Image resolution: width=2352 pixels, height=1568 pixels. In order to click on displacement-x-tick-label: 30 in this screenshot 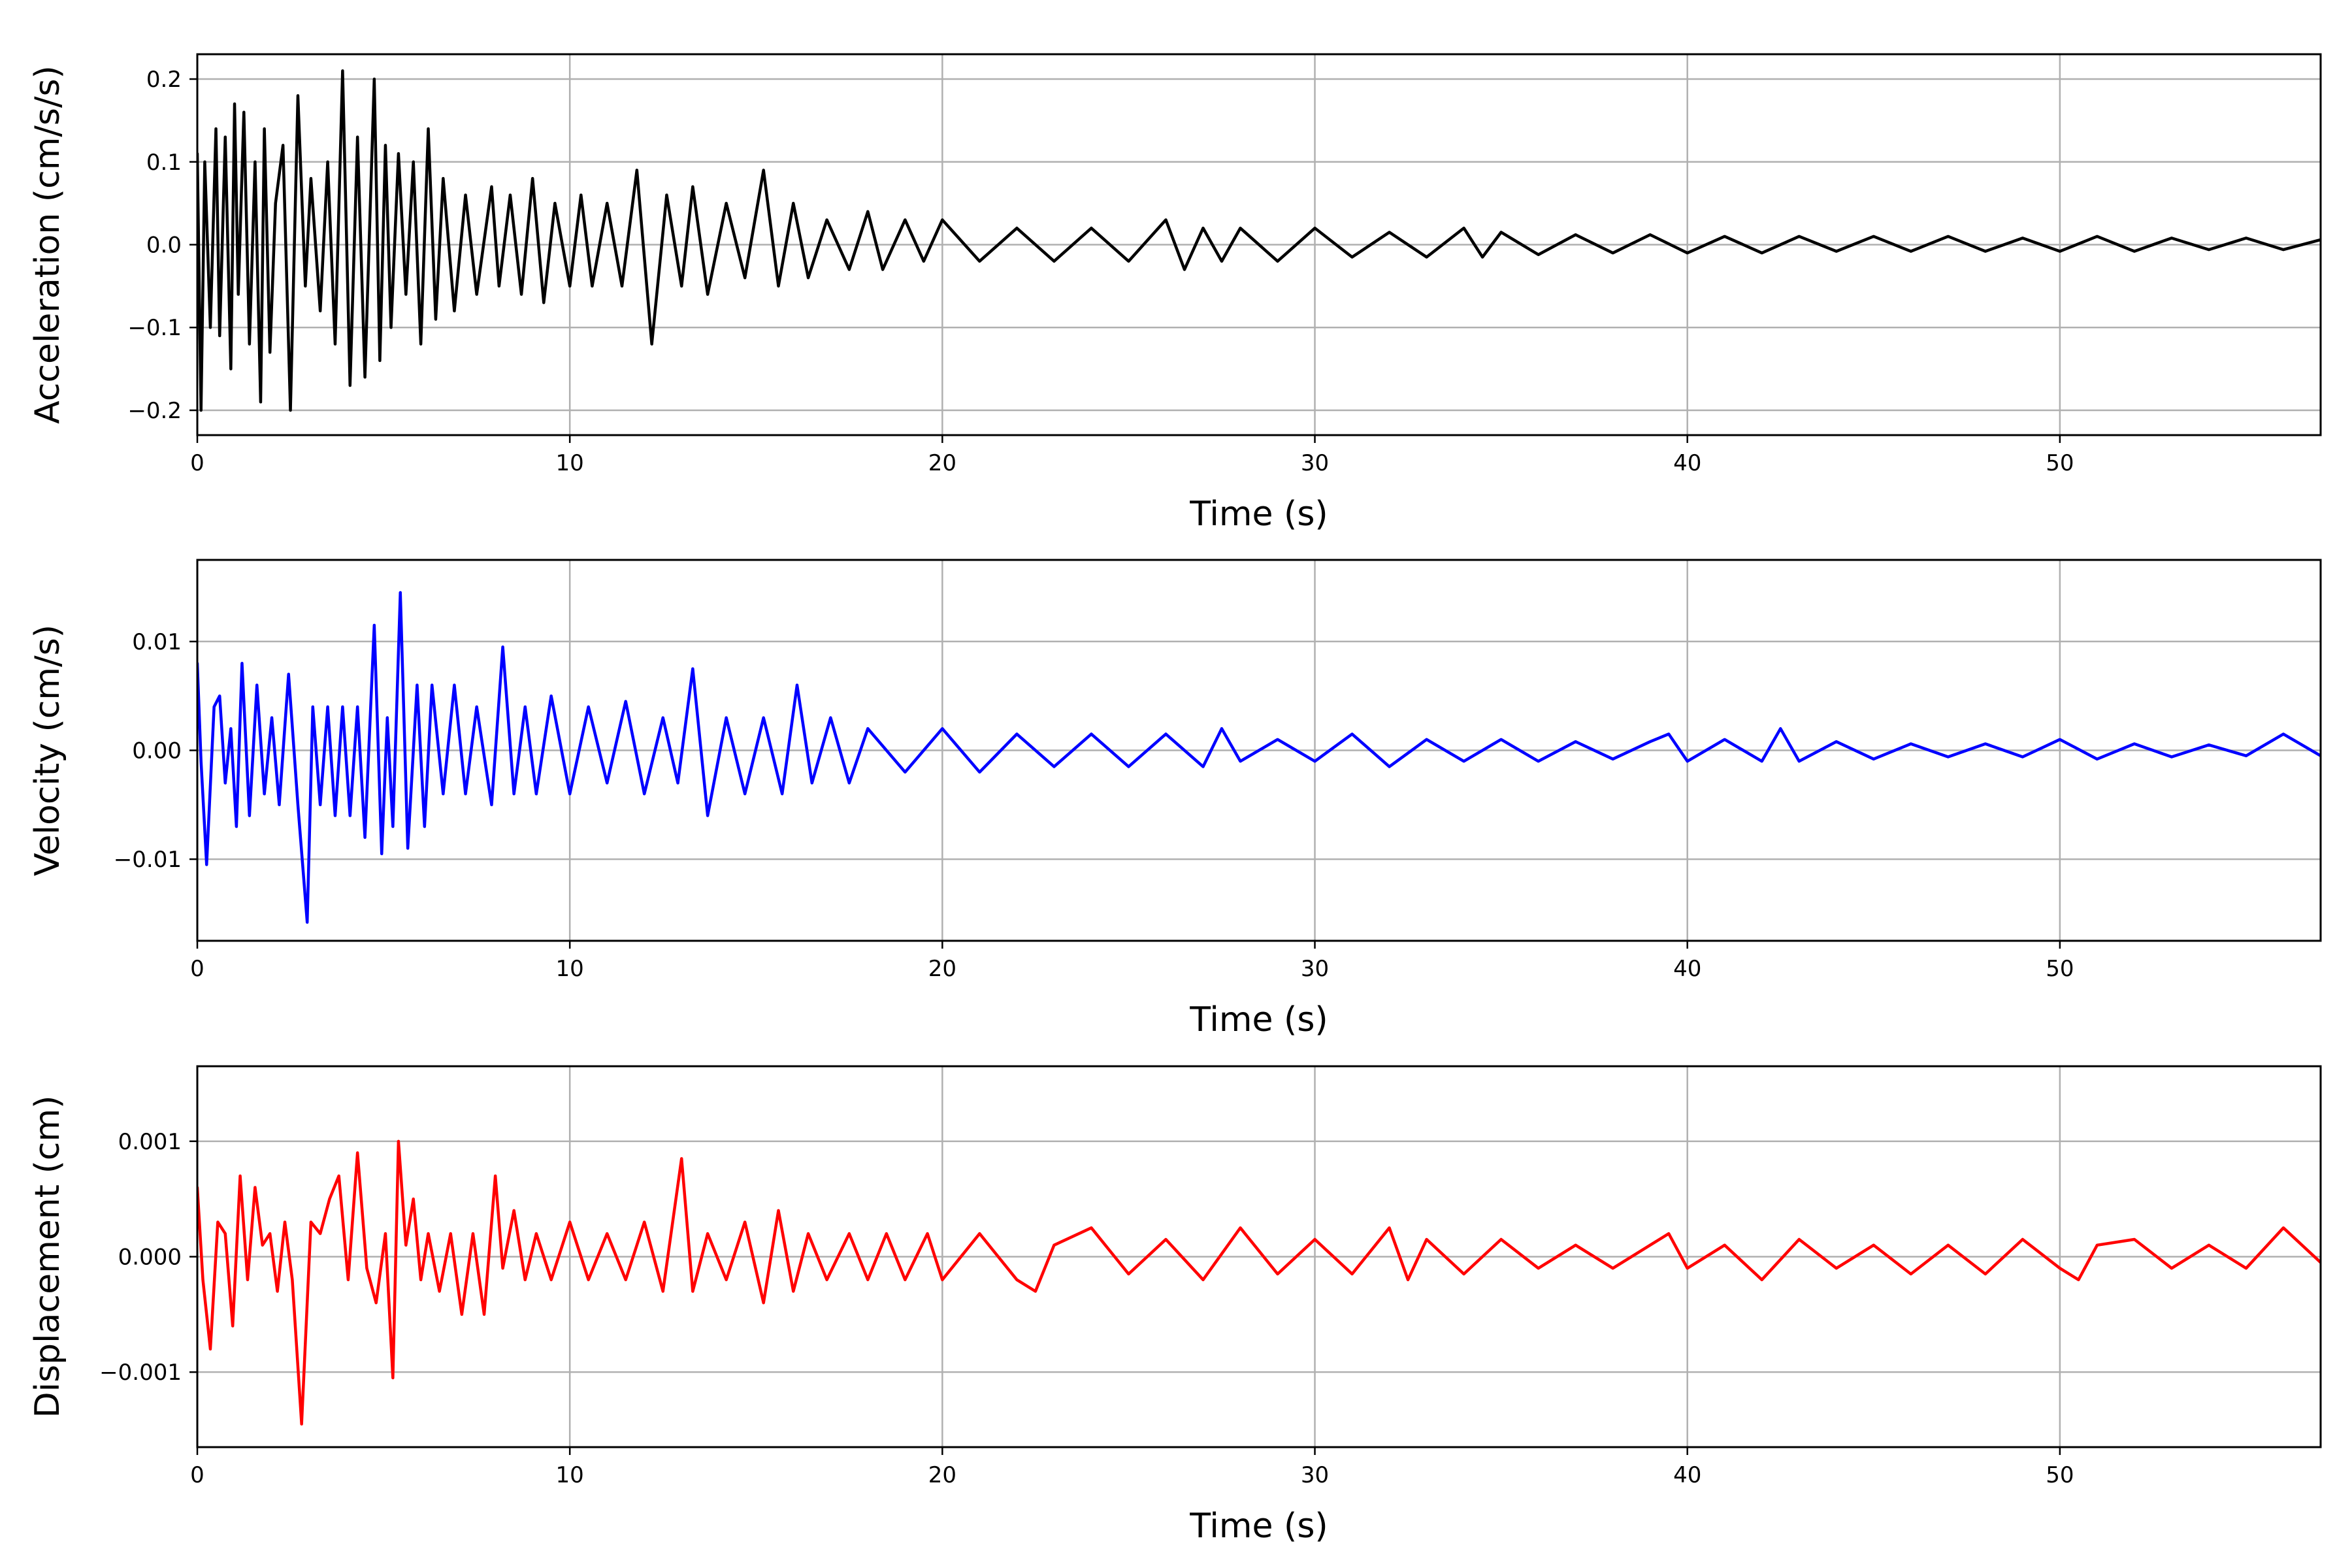, I will do `click(1315, 1475)`.